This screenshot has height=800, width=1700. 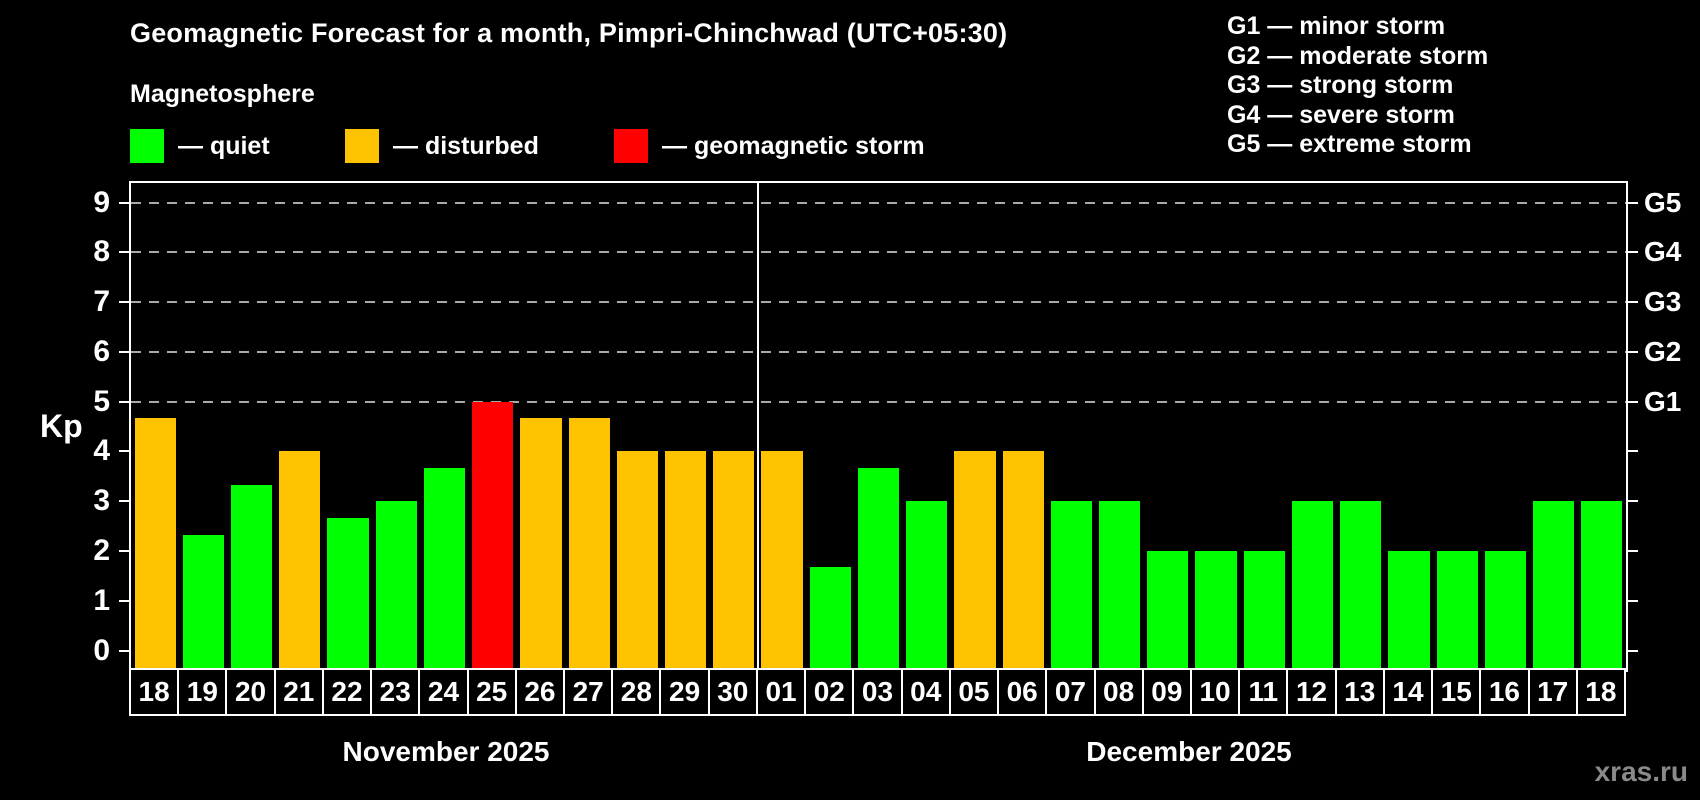 I want to click on day-label-cell-23: 23, so click(x=395, y=692).